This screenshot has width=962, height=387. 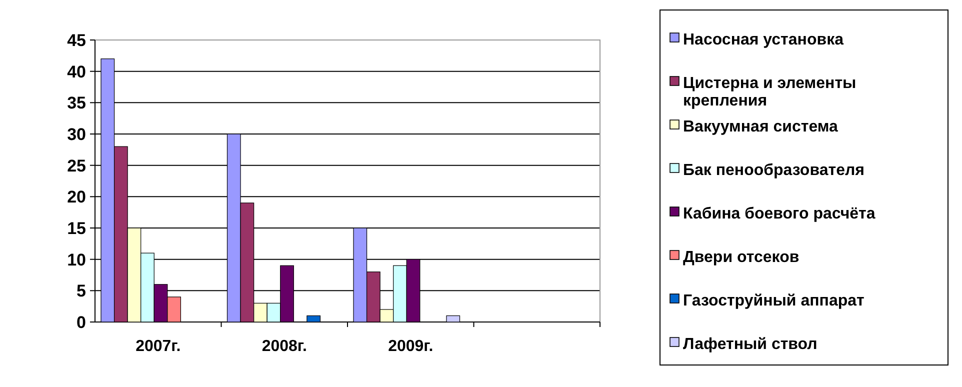 What do you see at coordinates (769, 92) in the screenshot?
I see `legend-label: Цистерна и элементы крепления` at bounding box center [769, 92].